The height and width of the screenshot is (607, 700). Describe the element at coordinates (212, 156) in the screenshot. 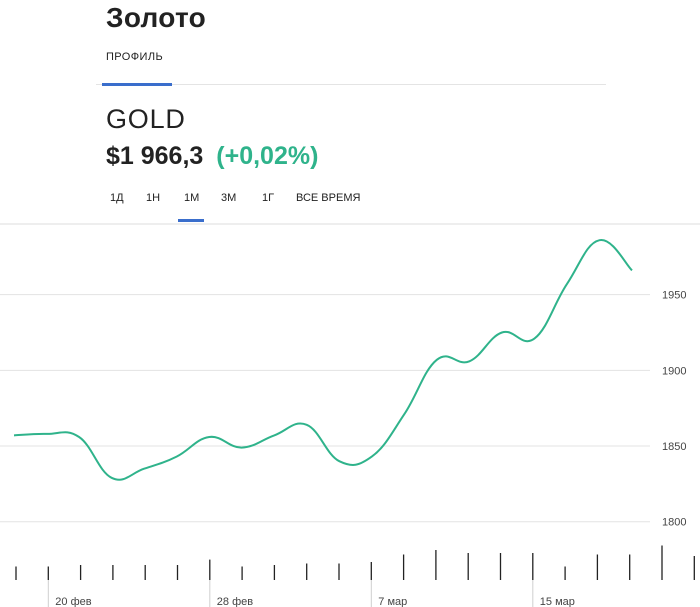

I see `price-row: $1 966,3 (+0,02%)` at that location.